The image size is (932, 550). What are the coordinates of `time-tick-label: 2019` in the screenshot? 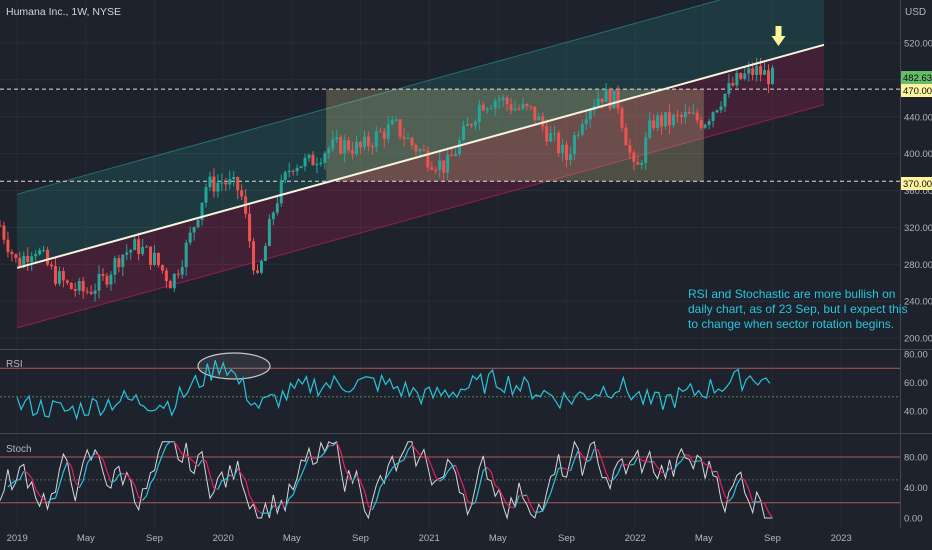 It's located at (17, 538).